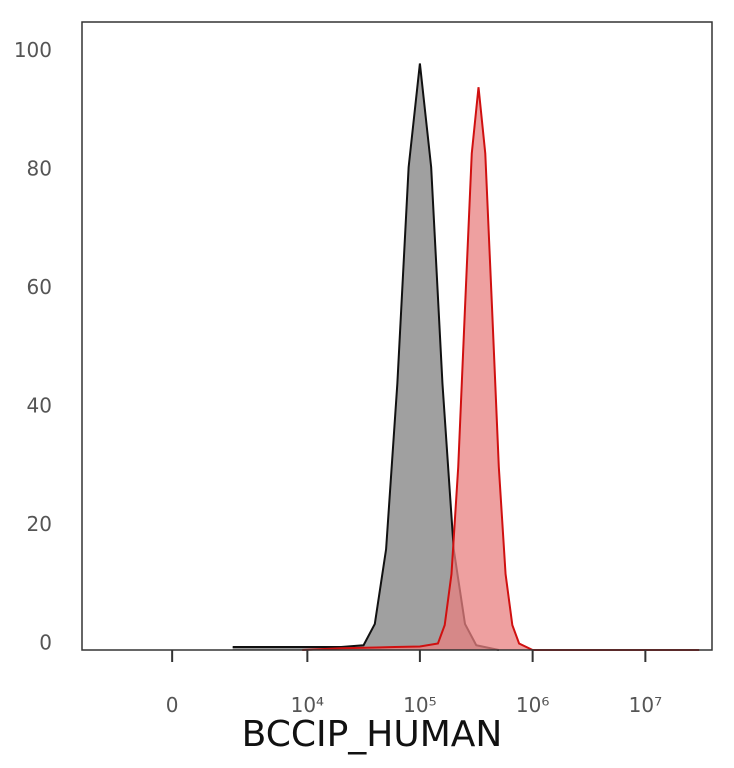 The height and width of the screenshot is (768, 734). What do you see at coordinates (39, 524) in the screenshot?
I see `y-tick-label: 20` at bounding box center [39, 524].